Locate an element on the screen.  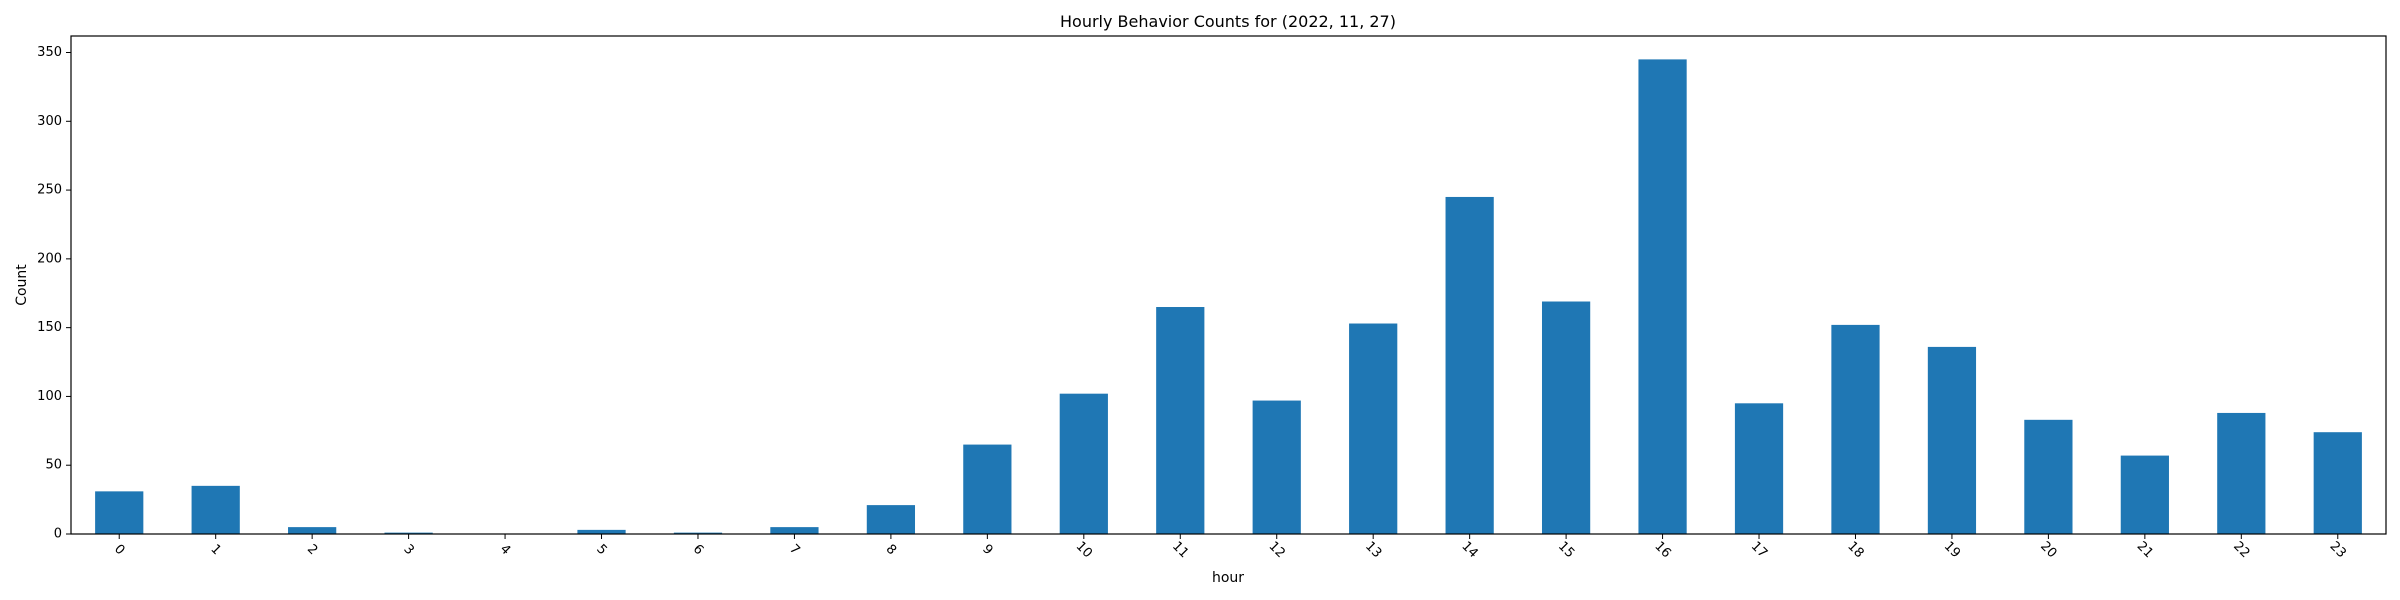
x-tick-label: 10 is located at coordinates (1084, 550).